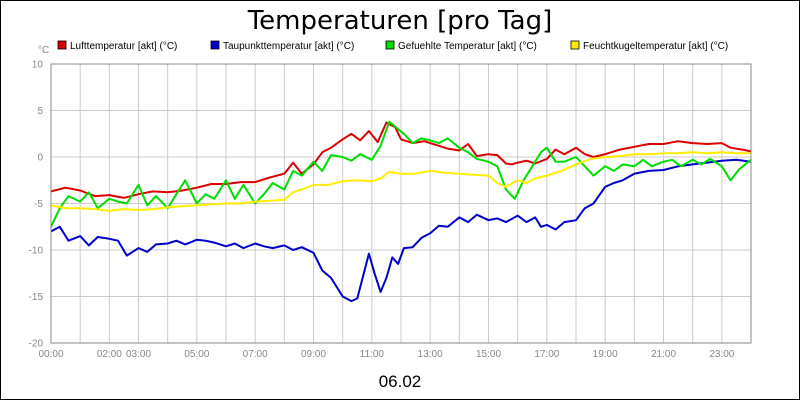 The width and height of the screenshot is (800, 400). I want to click on x-tick-label: 13:00, so click(430, 354).